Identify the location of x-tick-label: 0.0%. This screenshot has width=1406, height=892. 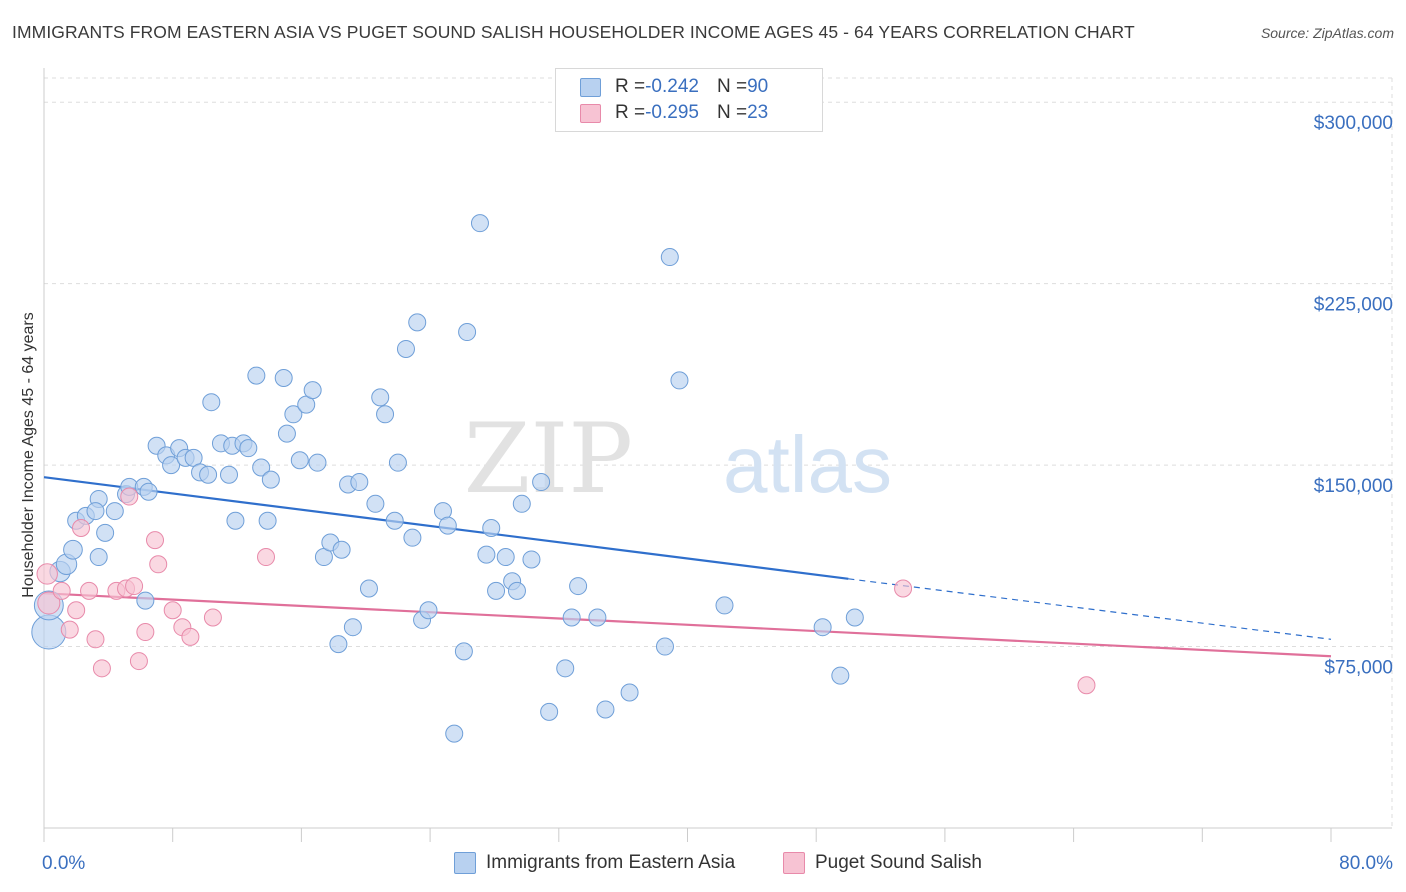
(63, 863).